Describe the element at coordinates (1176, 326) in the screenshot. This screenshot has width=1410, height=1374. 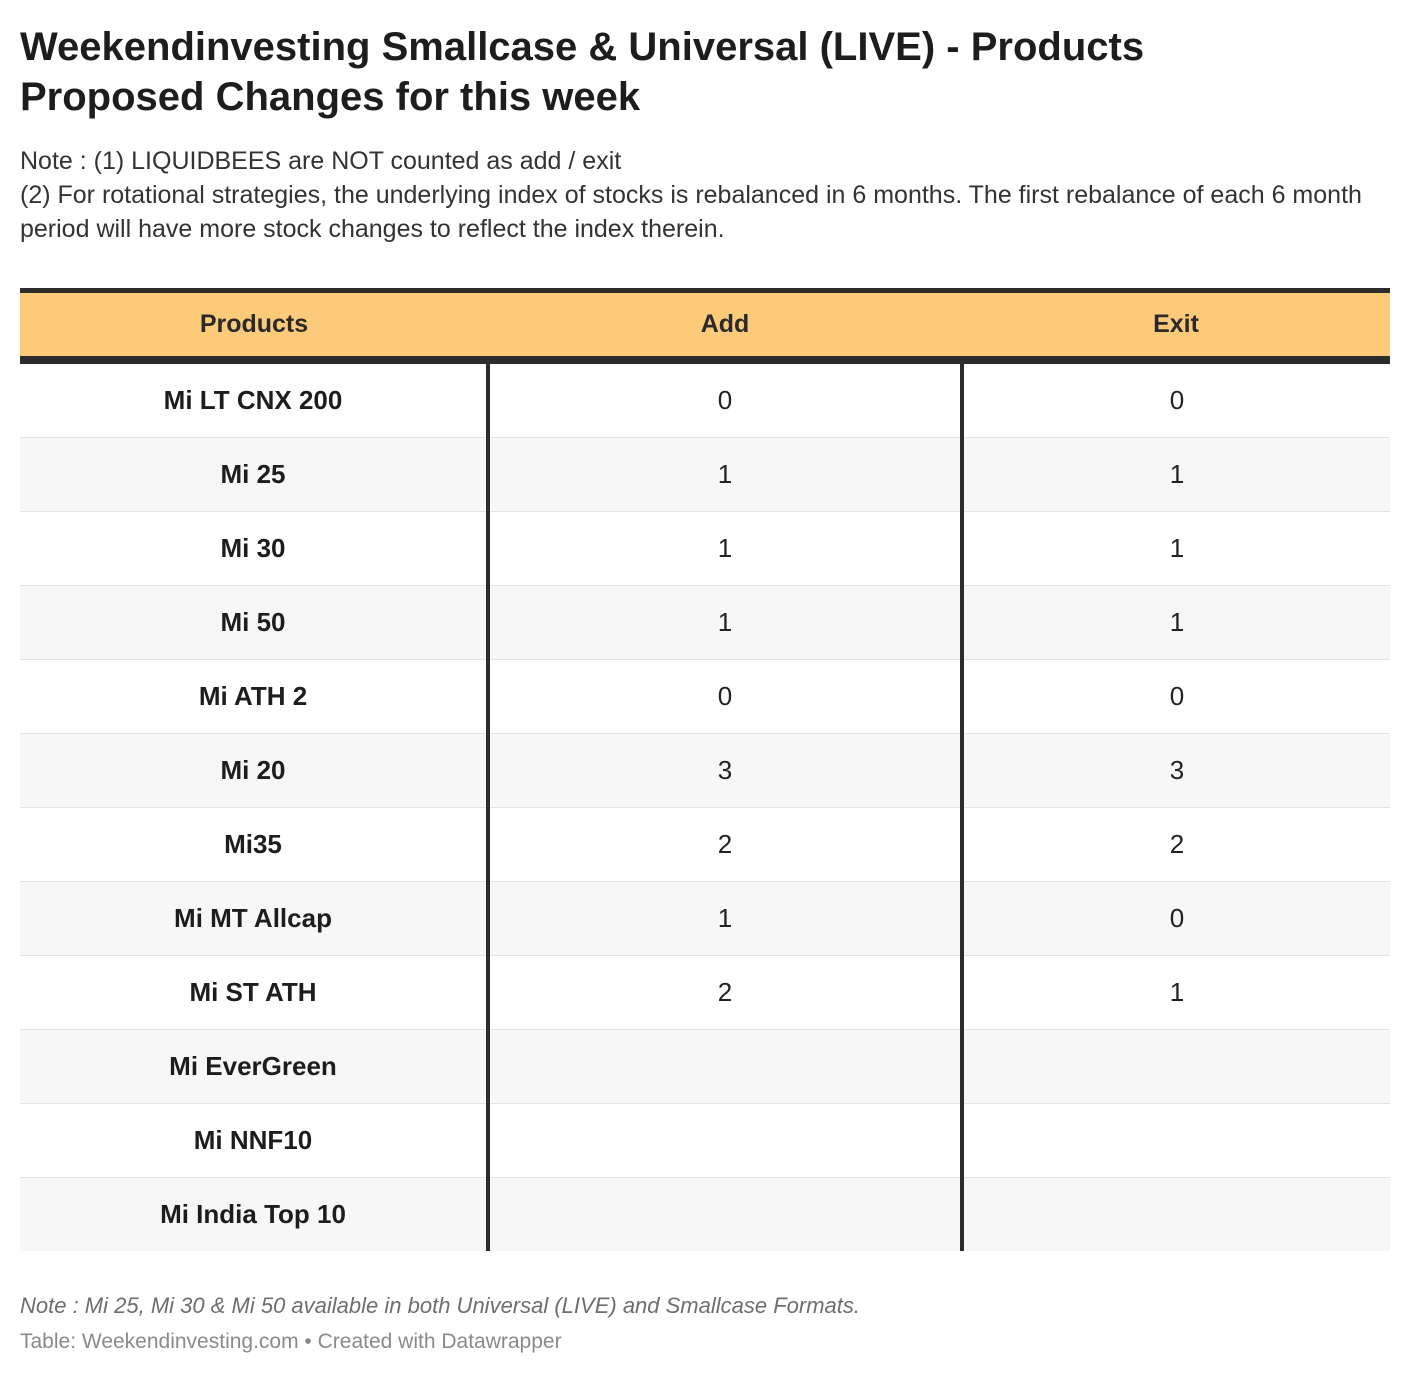
I see `column-header-exit: Exit` at that location.